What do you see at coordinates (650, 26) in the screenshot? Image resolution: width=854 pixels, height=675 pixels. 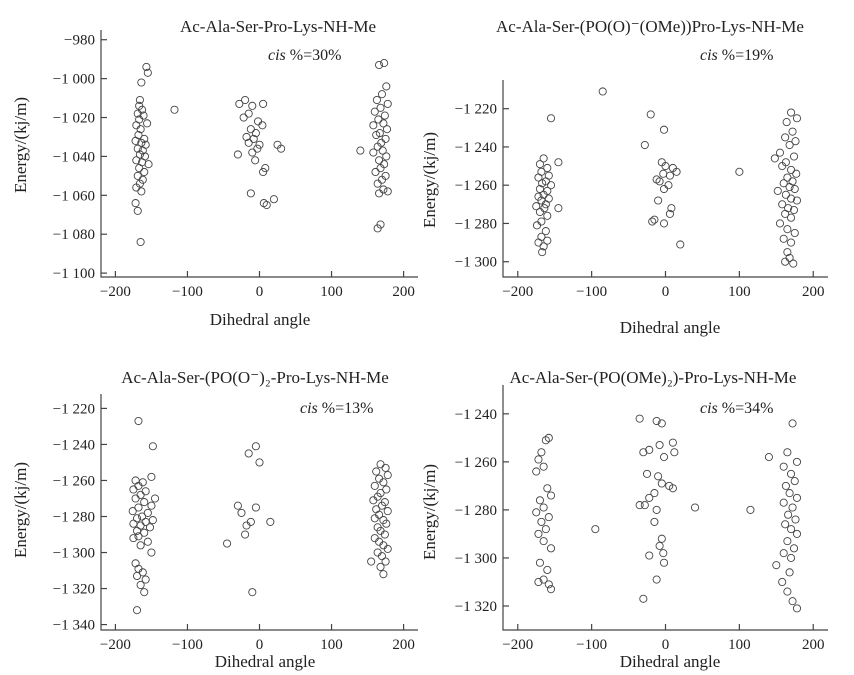 I see `chart-title: Ac-Ala-Ser-(PO(O)⁻(OMe))Pro-Lys-NH-Me` at bounding box center [650, 26].